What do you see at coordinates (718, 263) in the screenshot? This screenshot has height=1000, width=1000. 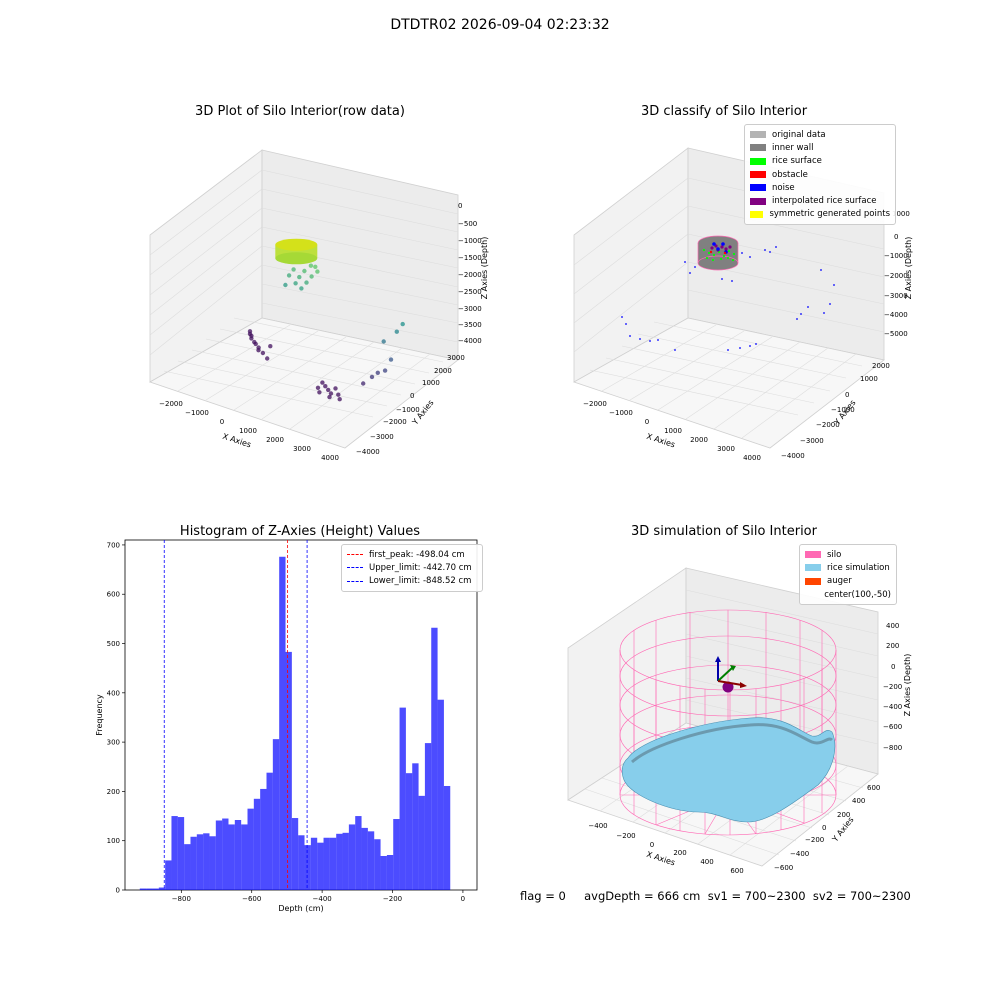 I see `plot2-inner-wall-bottom` at bounding box center [718, 263].